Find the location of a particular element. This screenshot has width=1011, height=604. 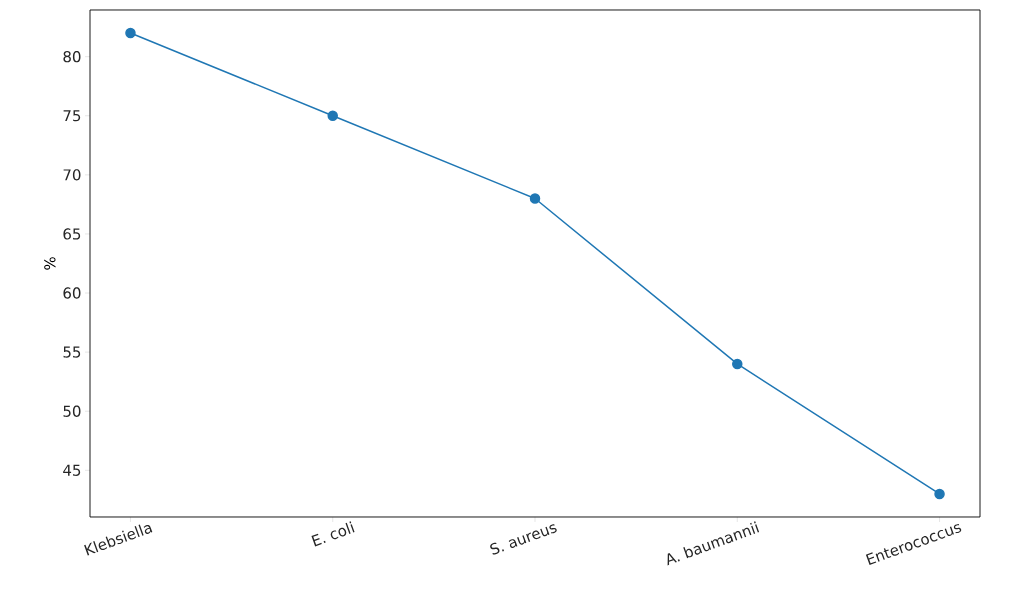

y-tick-label: 45 is located at coordinates (72, 470).